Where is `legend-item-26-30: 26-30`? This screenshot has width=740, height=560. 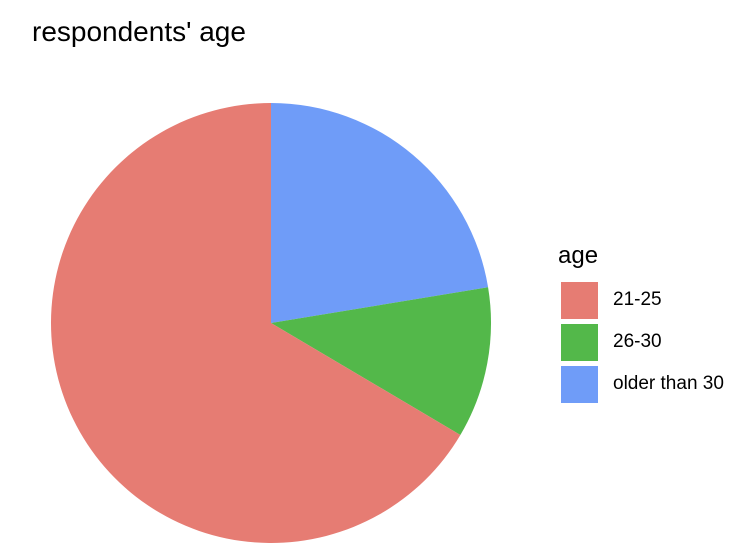 legend-item-26-30: 26-30 is located at coordinates (641, 342).